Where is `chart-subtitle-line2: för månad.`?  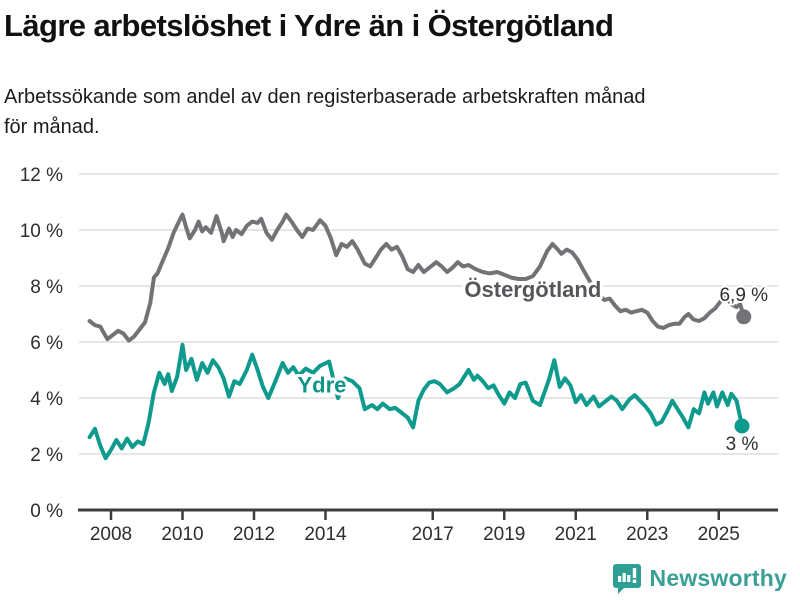
chart-subtitle-line2: för månad. is located at coordinates (52, 127).